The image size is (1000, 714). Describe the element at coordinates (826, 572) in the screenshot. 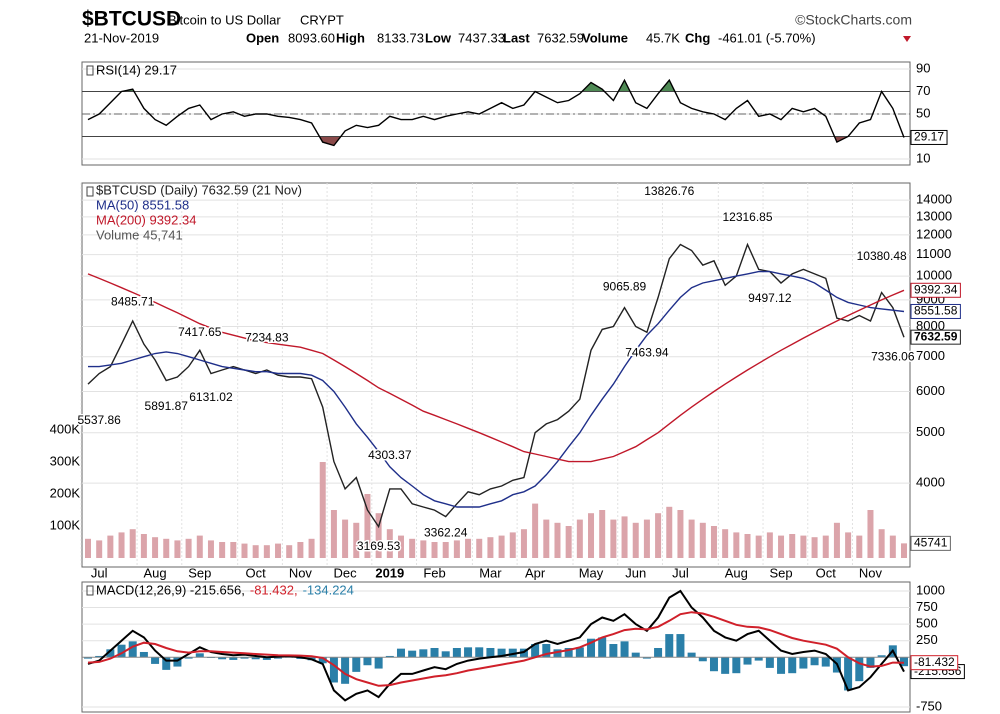

I see `x-tick-label: Oct` at that location.